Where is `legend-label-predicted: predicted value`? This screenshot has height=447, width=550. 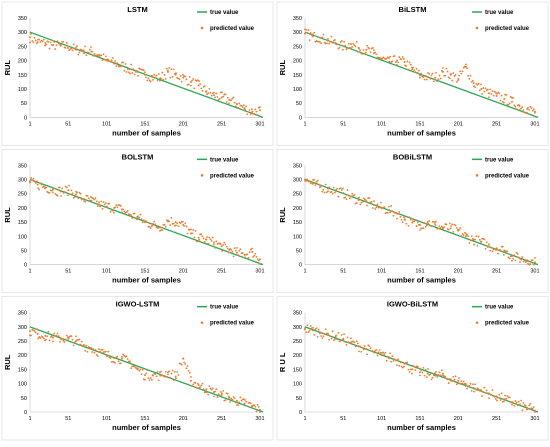
legend-label-predicted: predicted value is located at coordinates (507, 324).